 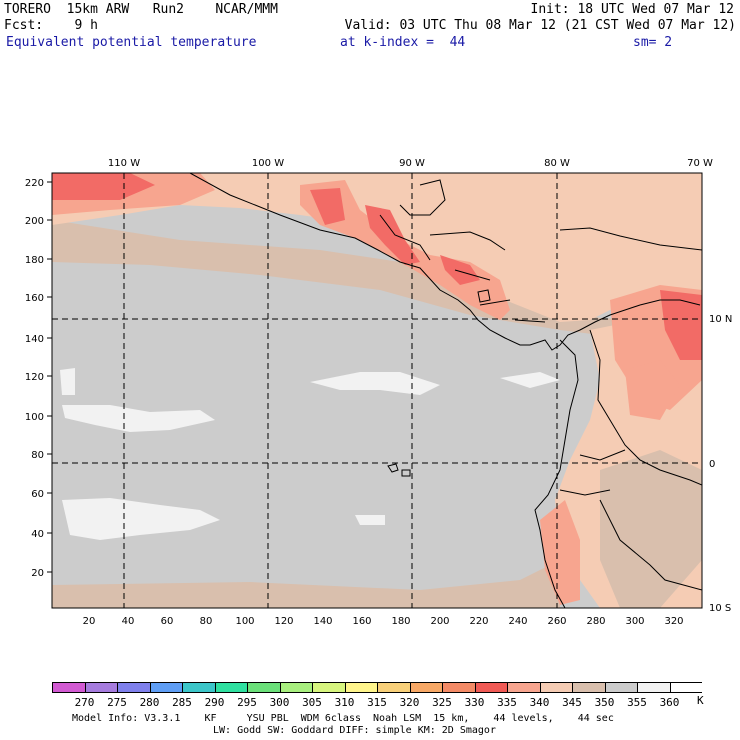 What do you see at coordinates (128, 621) in the screenshot?
I see `x-tick-label: 40` at bounding box center [128, 621].